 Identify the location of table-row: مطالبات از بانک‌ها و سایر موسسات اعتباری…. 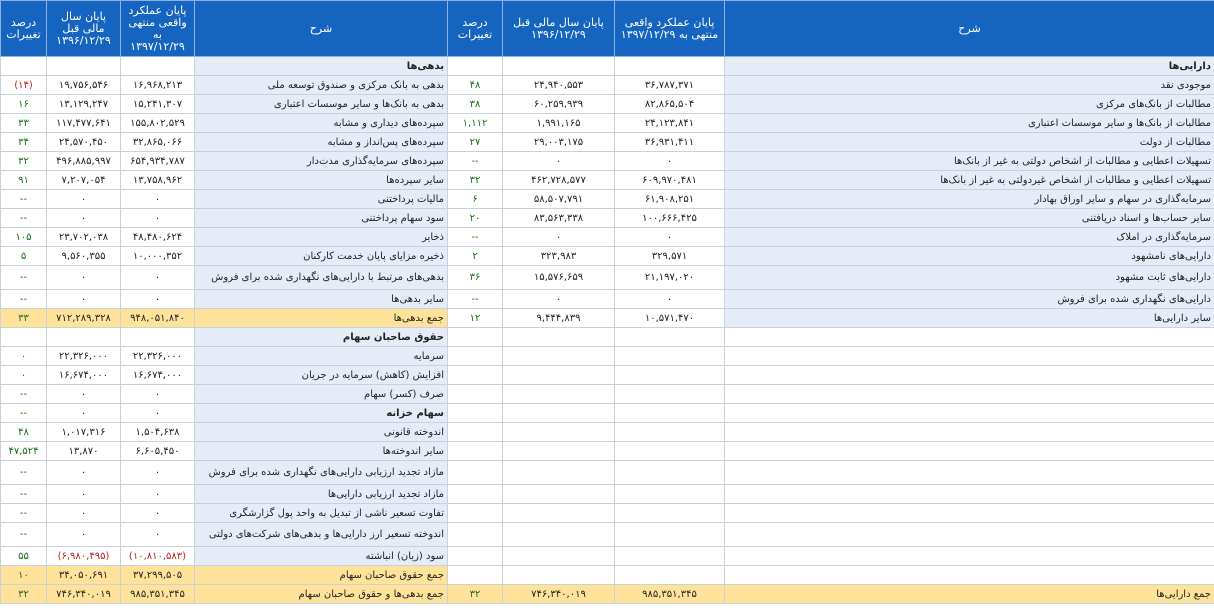
(607, 123).